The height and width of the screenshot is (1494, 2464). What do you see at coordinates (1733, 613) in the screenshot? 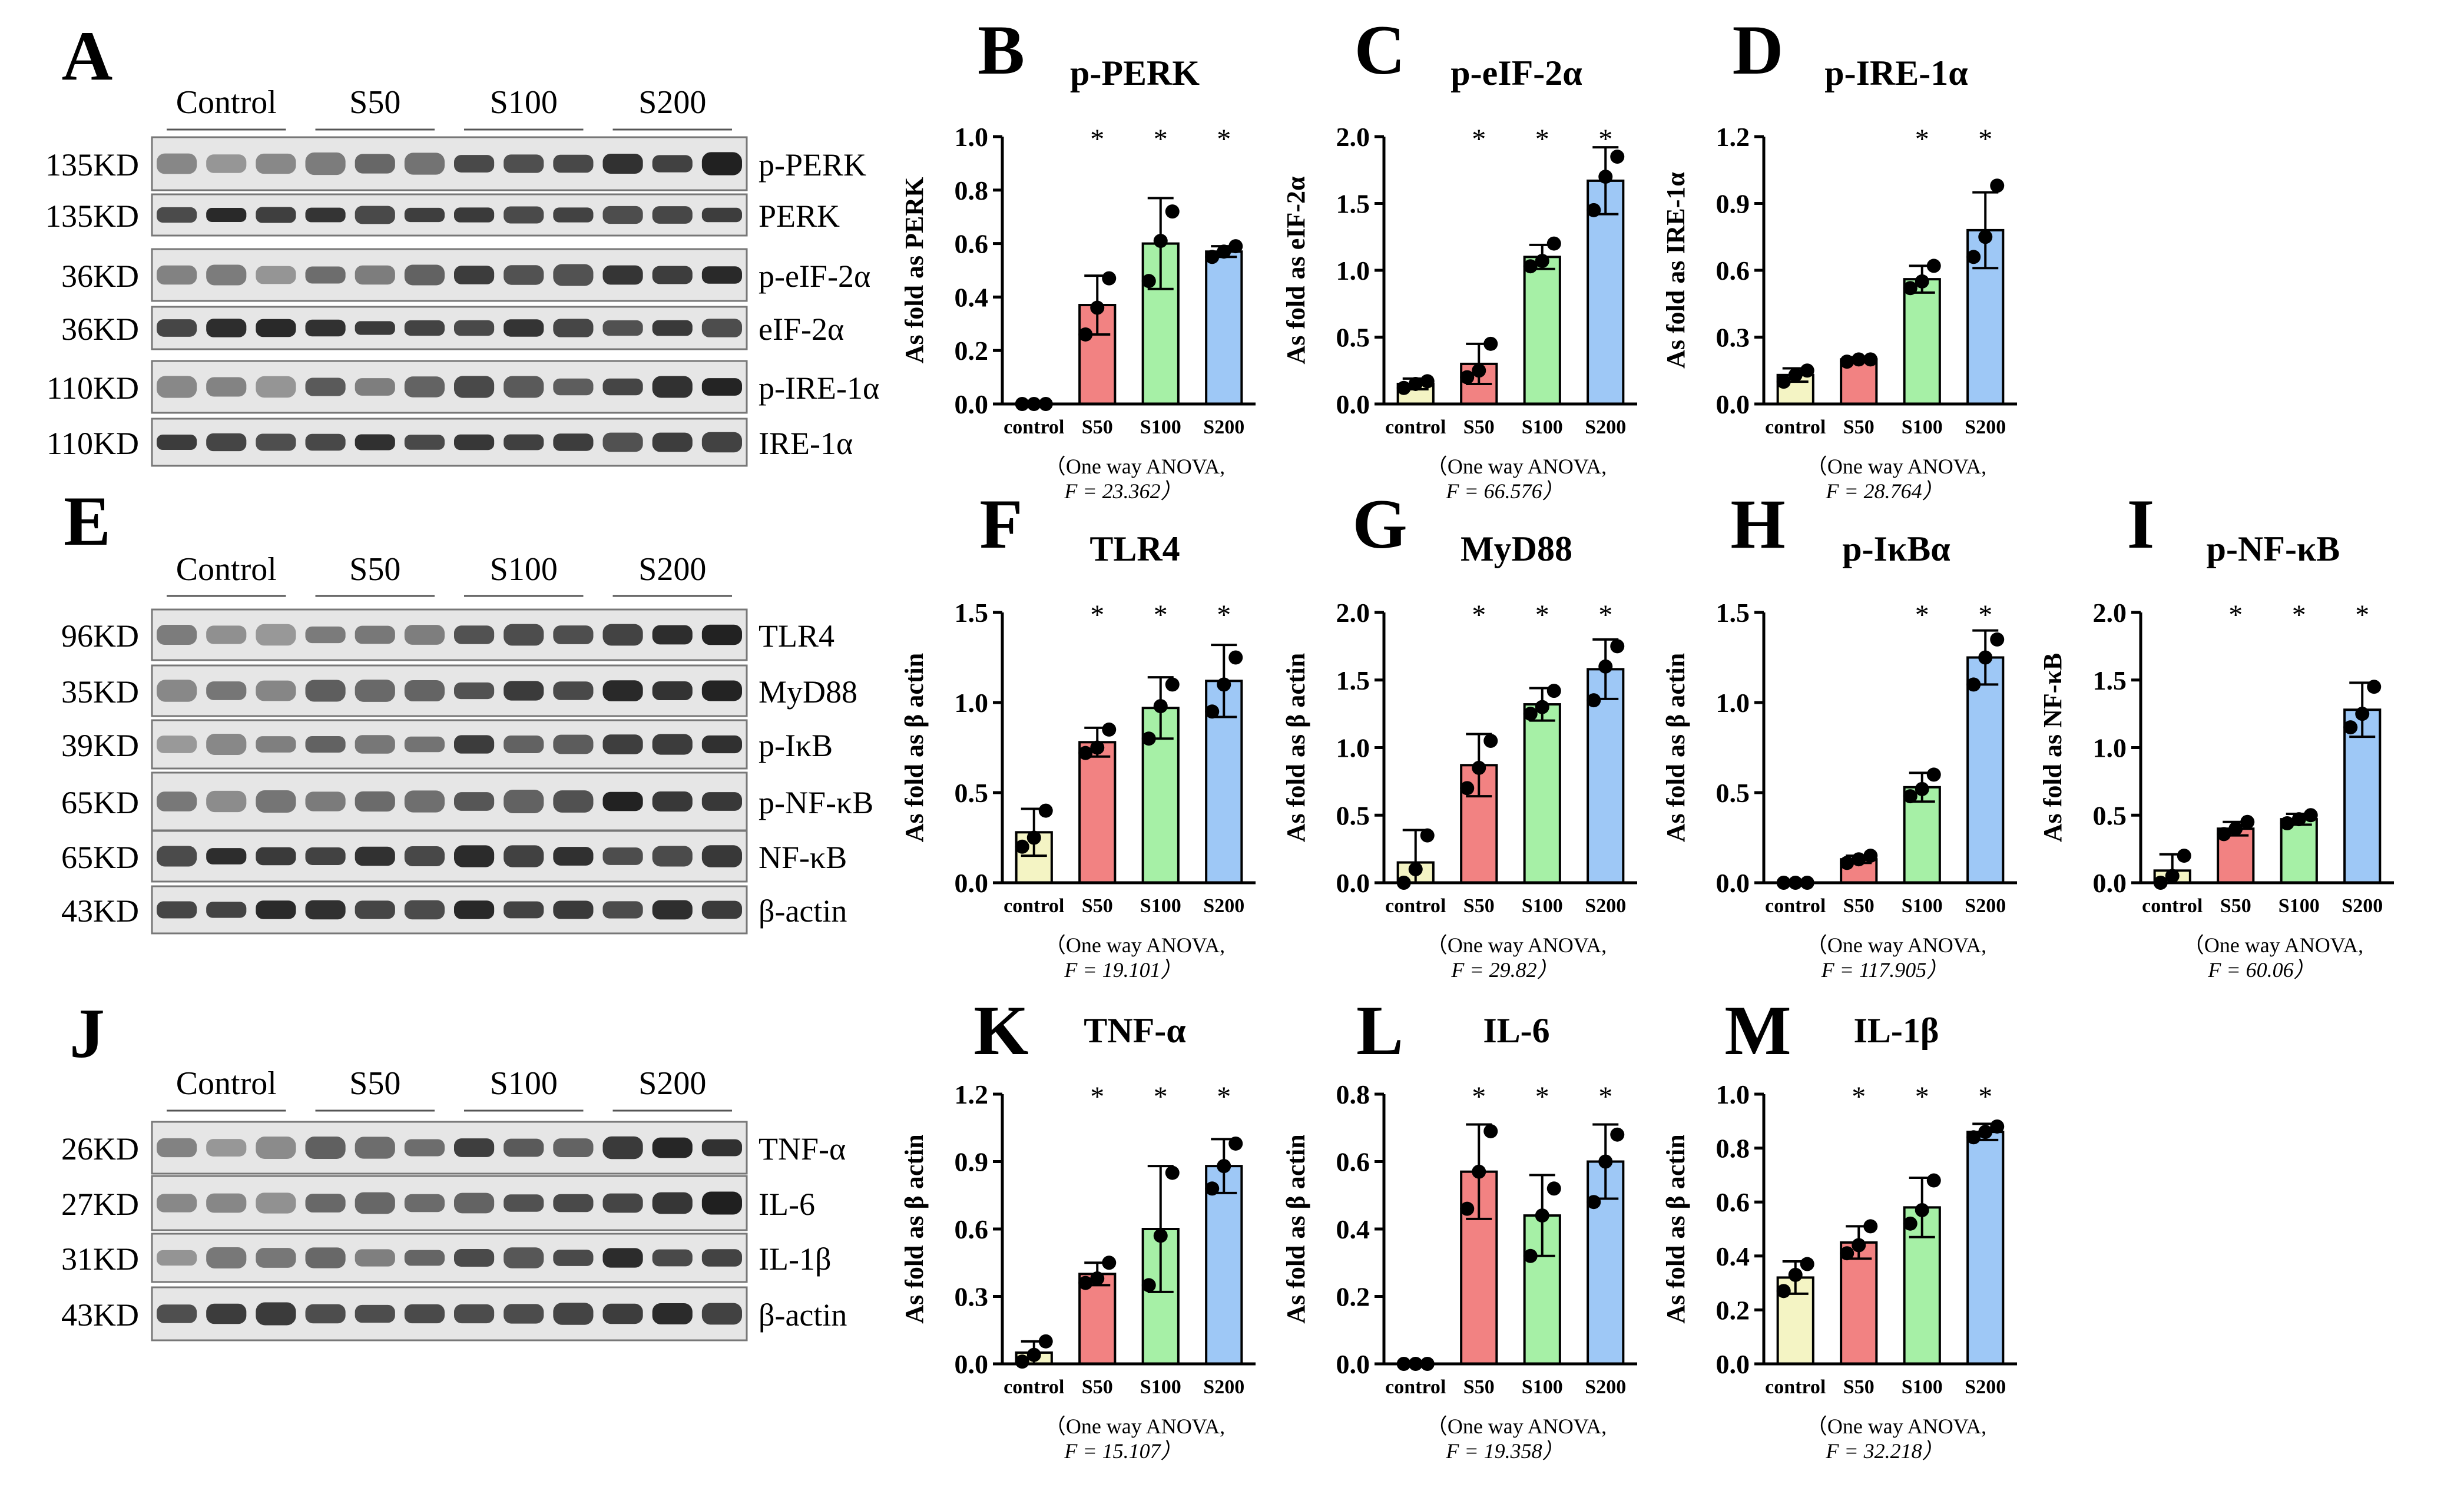
I see `y-tick-label: 1.5` at bounding box center [1733, 613].